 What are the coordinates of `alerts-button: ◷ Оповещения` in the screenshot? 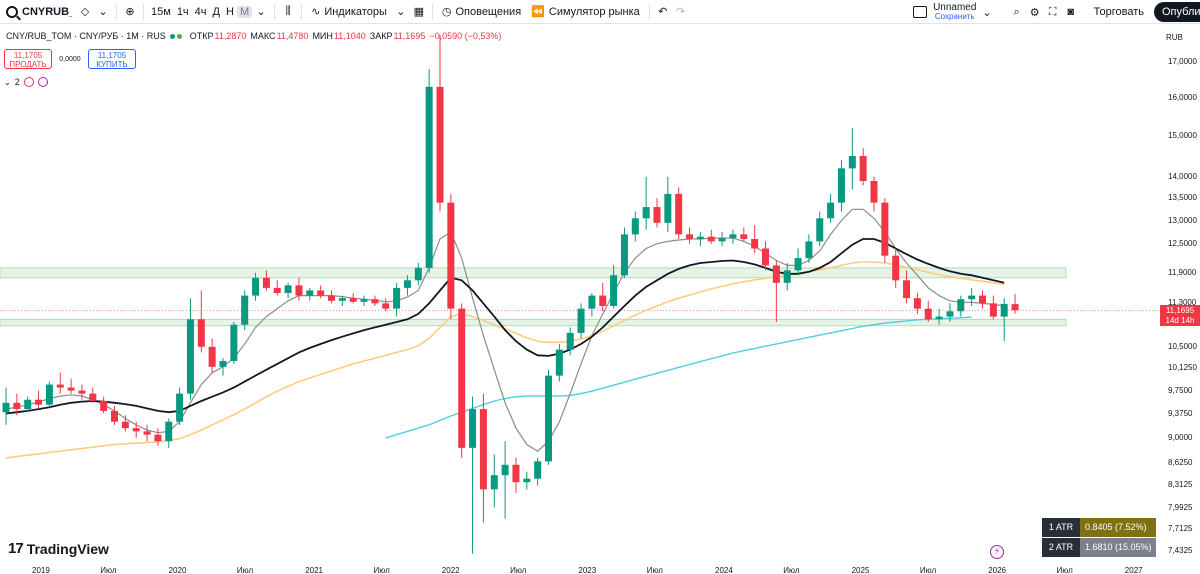 It's located at (481, 12).